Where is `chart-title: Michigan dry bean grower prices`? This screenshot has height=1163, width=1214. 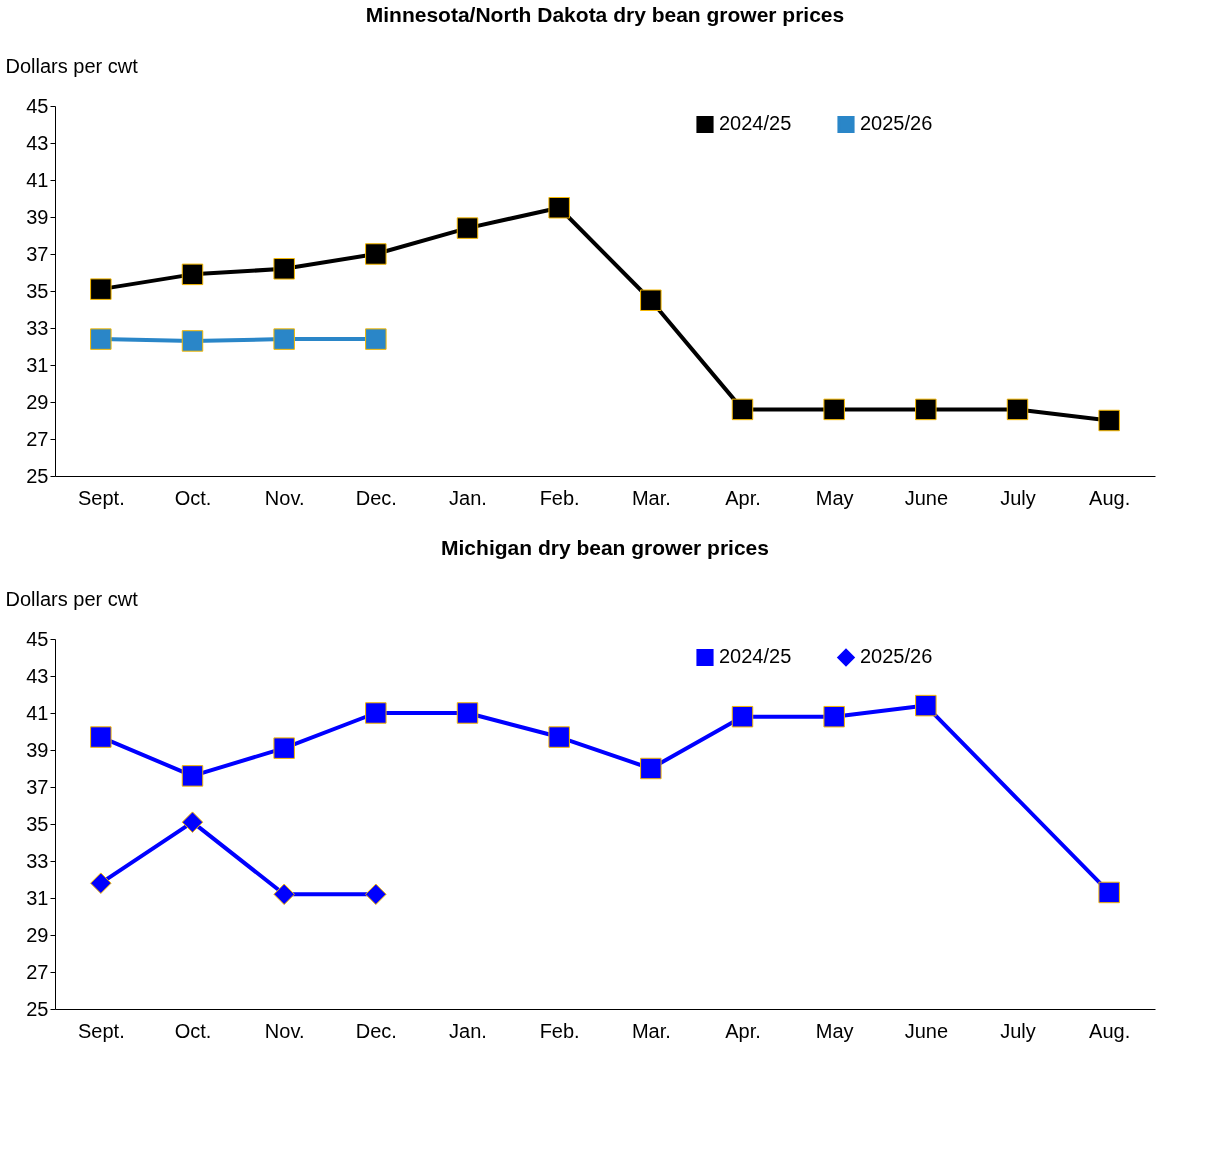 chart-title: Michigan dry bean grower prices is located at coordinates (605, 547).